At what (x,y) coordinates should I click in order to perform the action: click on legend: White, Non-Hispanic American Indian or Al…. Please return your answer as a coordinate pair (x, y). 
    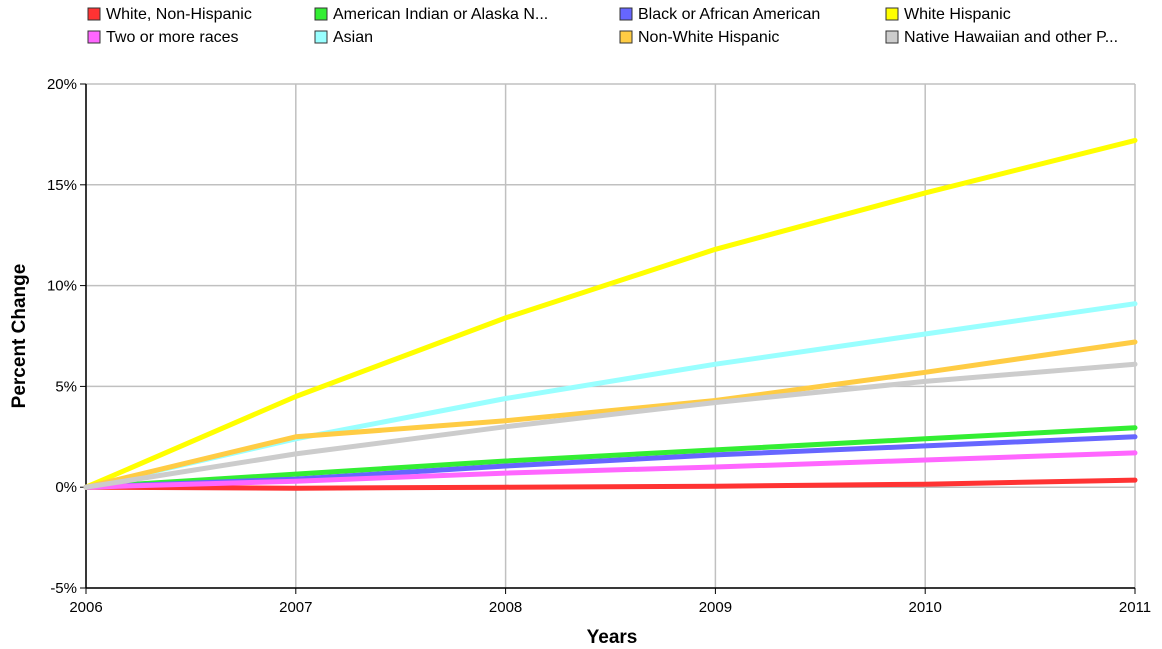
    Looking at the image, I should click on (602, 26).